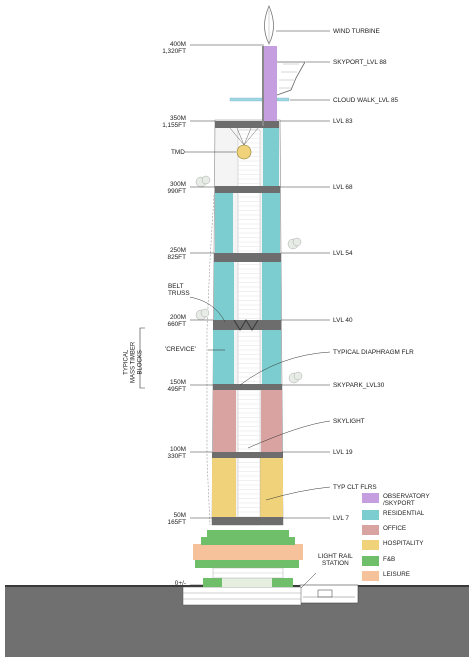  Describe the element at coordinates (335, 560) in the screenshot. I see `light-rail-label: LIGHT RAIL STATION` at that location.